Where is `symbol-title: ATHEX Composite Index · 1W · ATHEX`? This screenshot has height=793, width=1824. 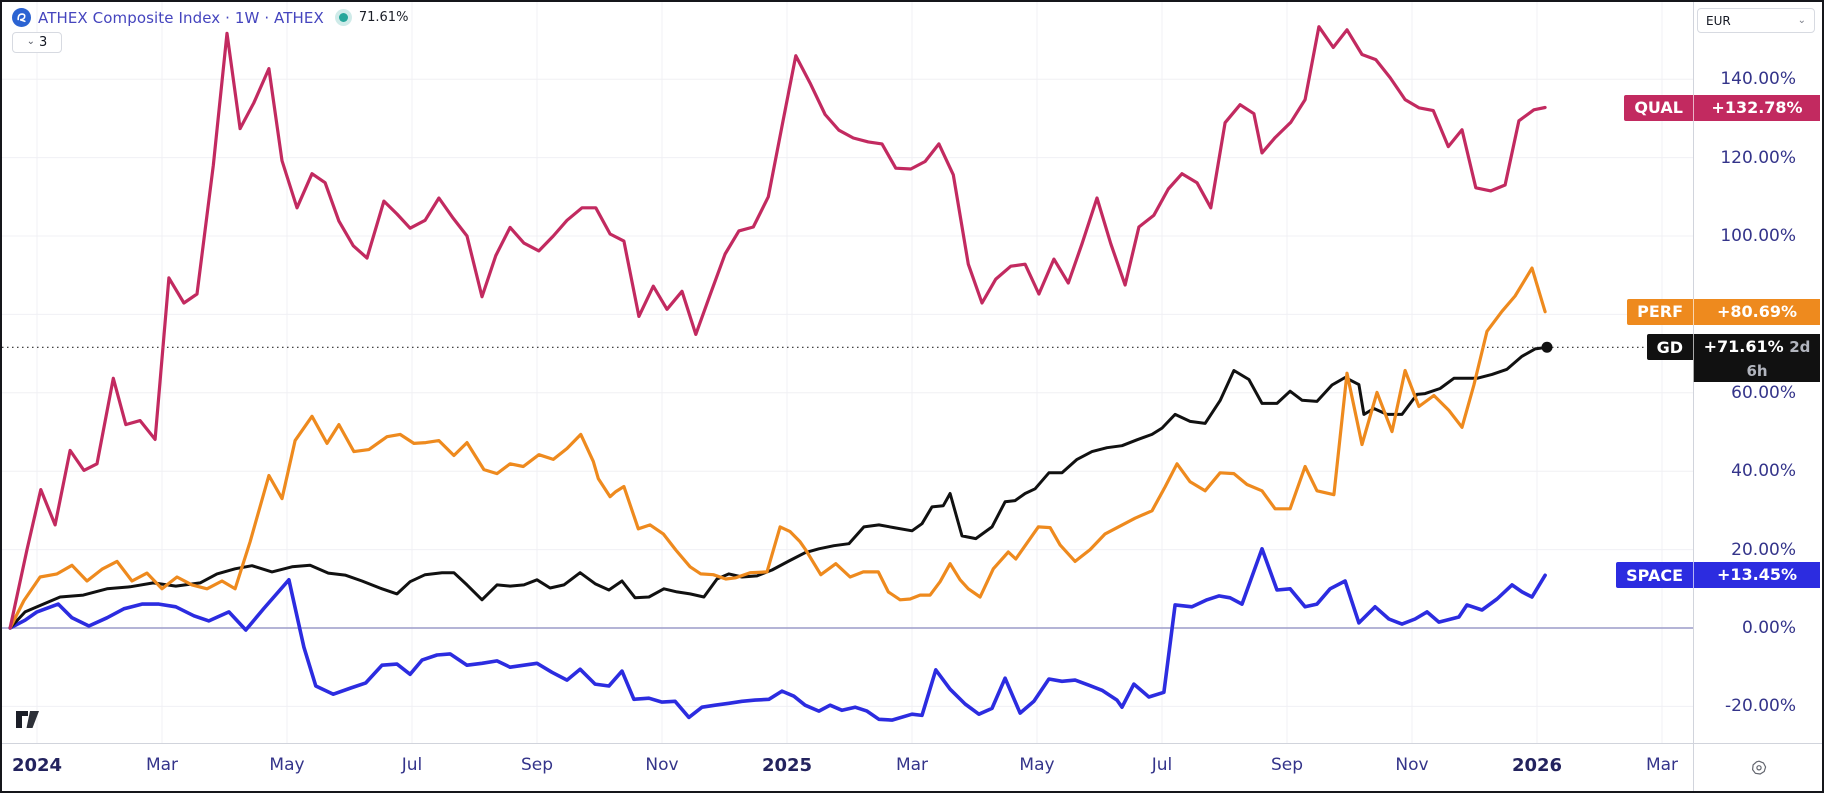
symbol-title: ATHEX Composite Index · 1W · ATHEX is located at coordinates (181, 17).